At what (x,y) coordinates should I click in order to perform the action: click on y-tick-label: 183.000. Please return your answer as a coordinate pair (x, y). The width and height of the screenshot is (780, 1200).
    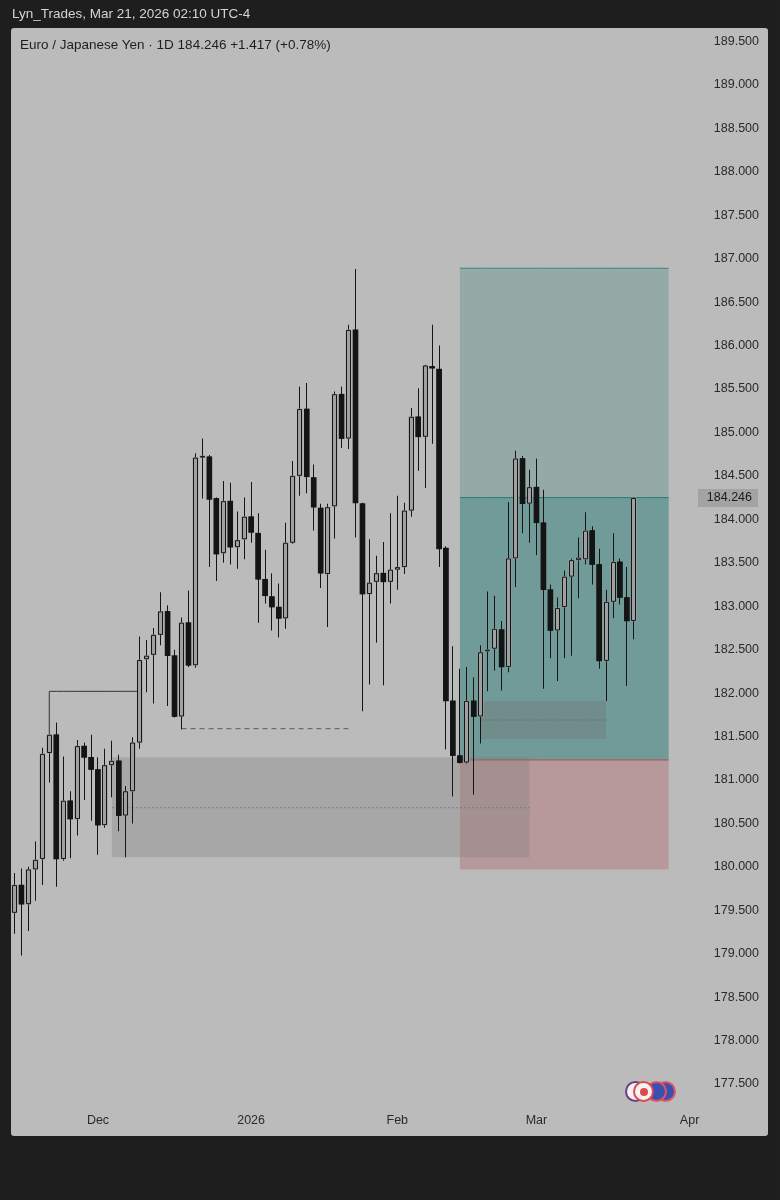
    Looking at the image, I should click on (736, 605).